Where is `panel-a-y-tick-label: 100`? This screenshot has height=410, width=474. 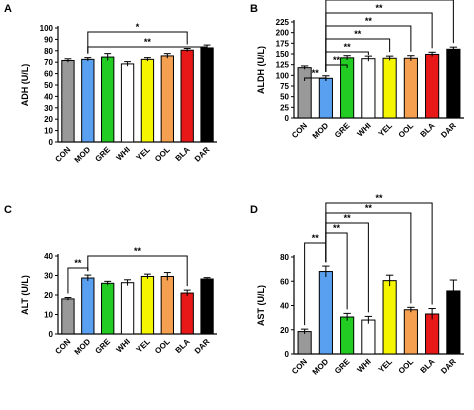
panel-a-y-tick-label: 100 is located at coordinates (47, 28).